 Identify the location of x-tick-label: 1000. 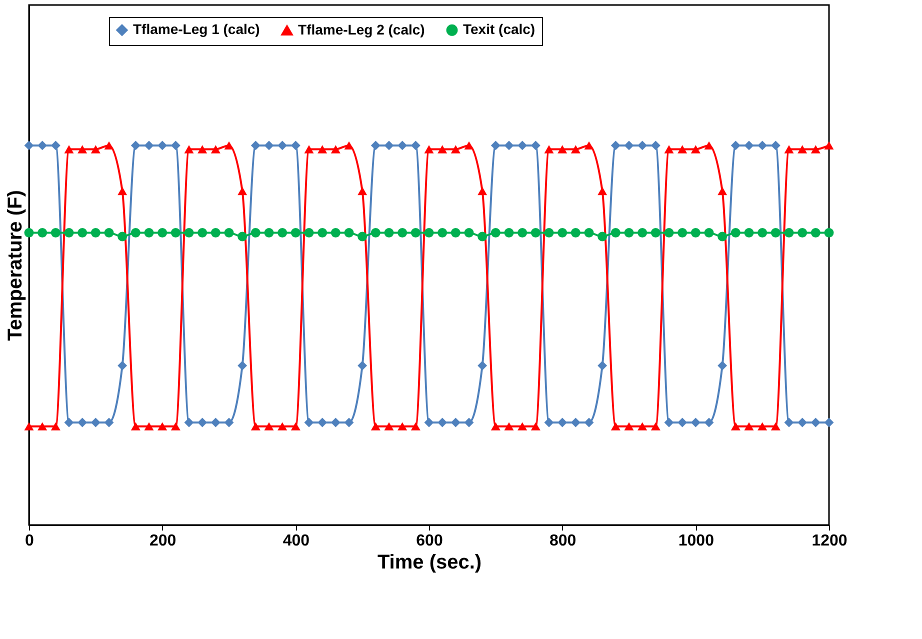
(696, 541).